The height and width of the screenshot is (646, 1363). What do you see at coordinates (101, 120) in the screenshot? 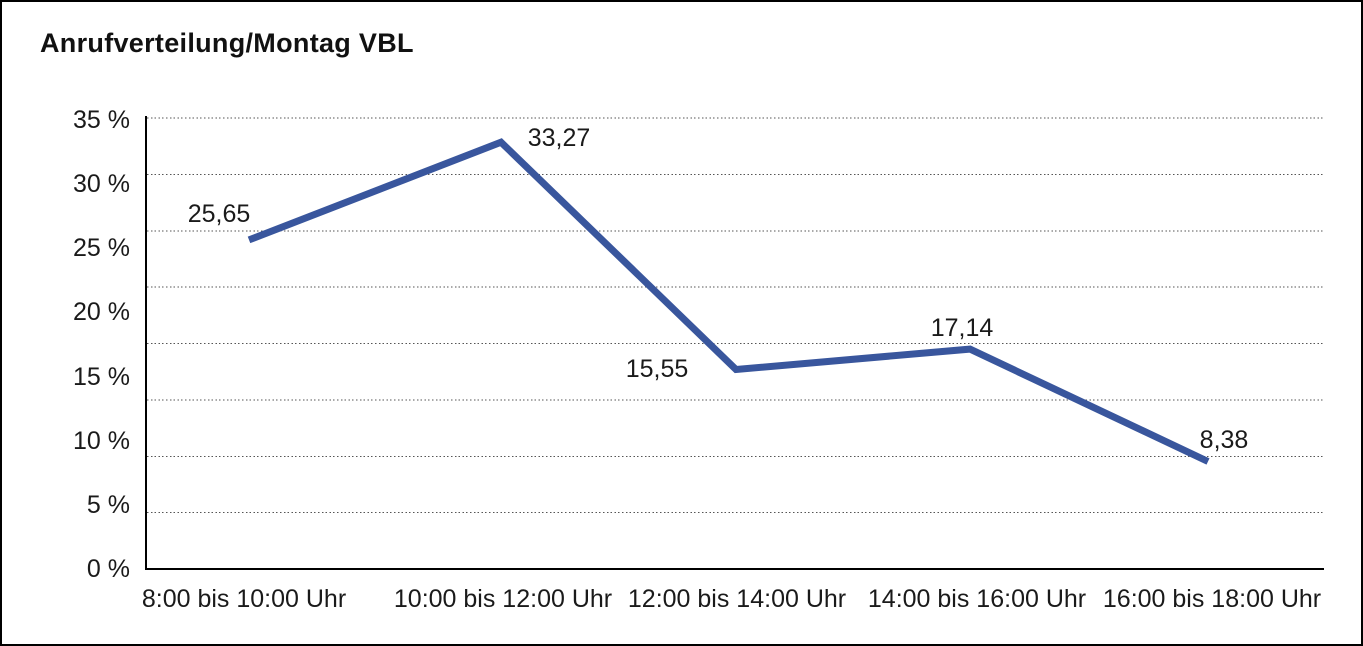
I see `y-tick-label: 35 %` at bounding box center [101, 120].